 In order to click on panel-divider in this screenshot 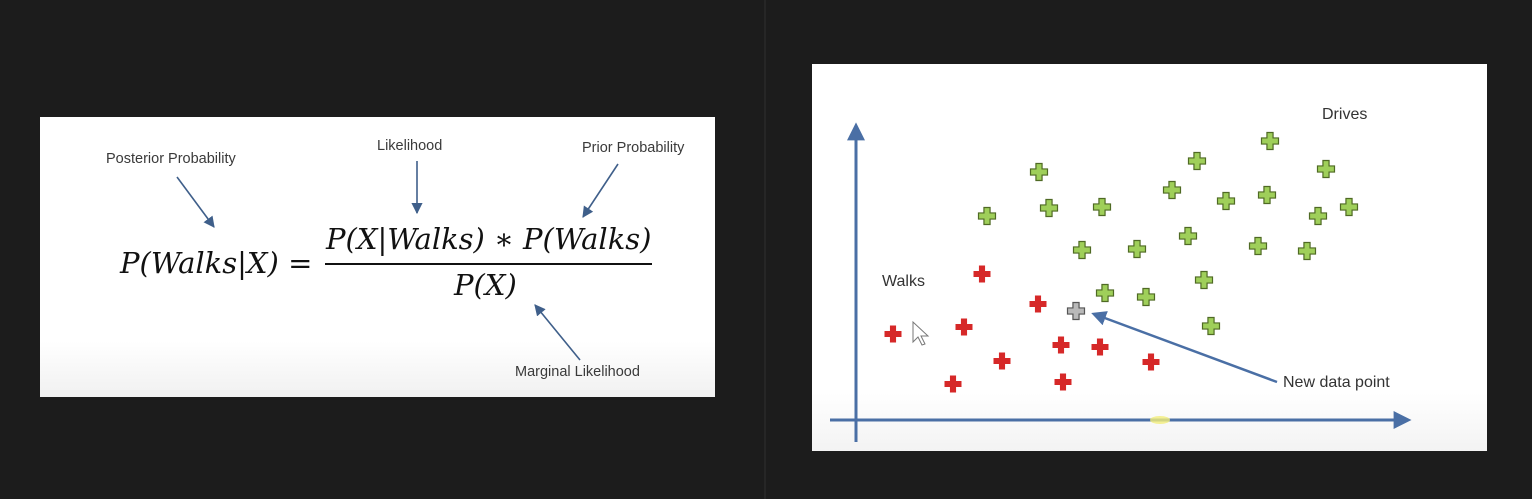, I will do `click(765, 249)`.